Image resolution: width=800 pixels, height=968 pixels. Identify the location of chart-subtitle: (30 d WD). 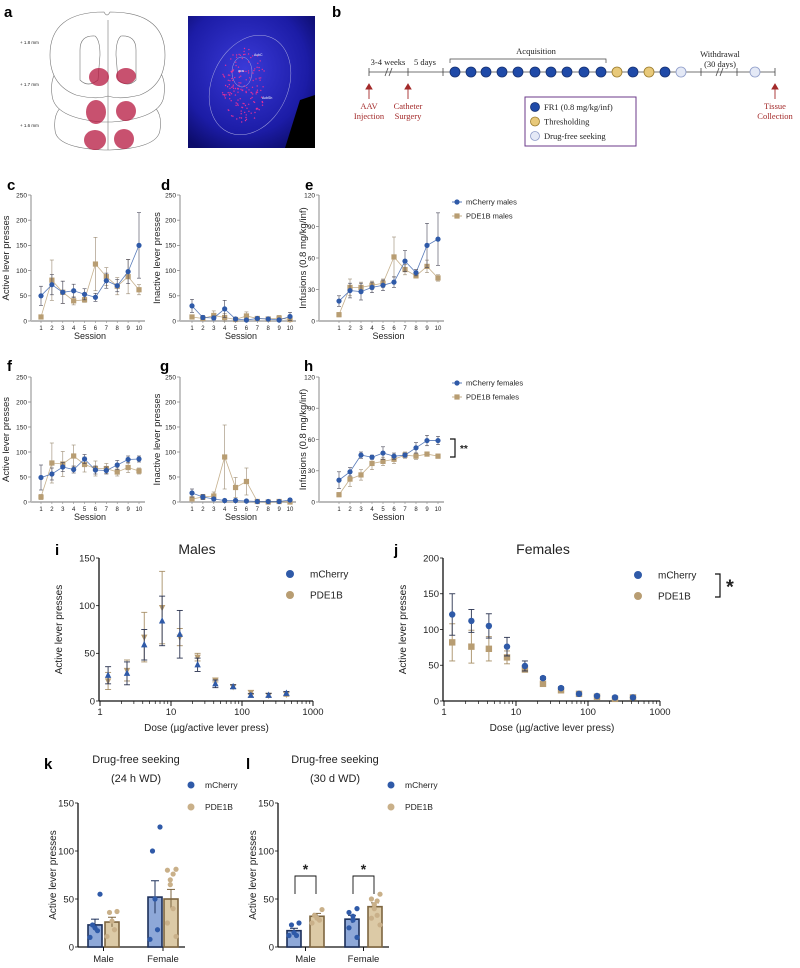
(335, 779).